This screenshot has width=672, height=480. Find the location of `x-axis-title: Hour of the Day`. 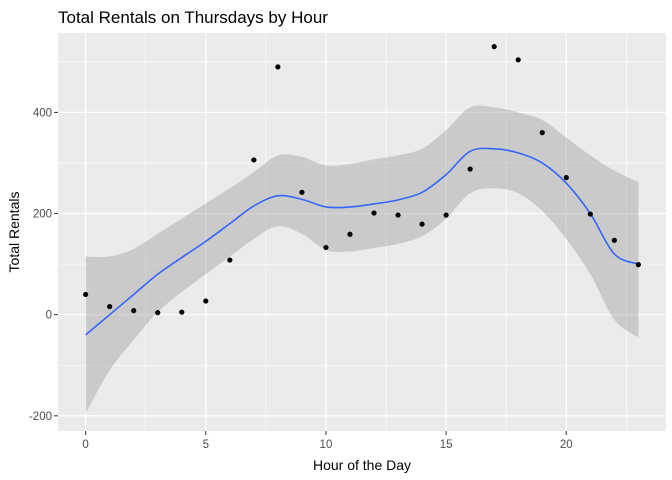

x-axis-title: Hour of the Day is located at coordinates (362, 465).